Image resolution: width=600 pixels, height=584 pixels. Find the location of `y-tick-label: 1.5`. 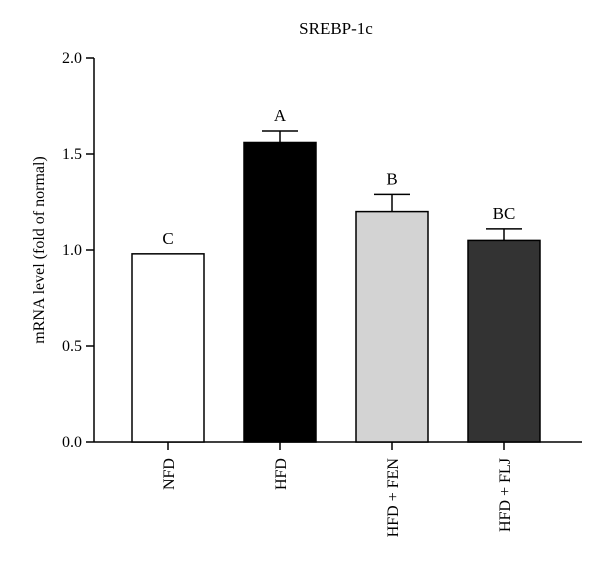

y-tick-label: 1.5 is located at coordinates (72, 154).